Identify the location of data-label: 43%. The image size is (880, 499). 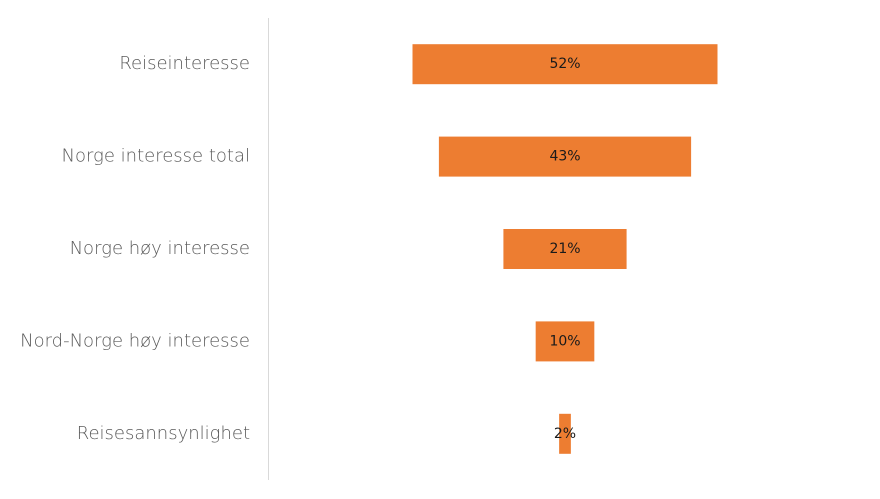
(564, 157).